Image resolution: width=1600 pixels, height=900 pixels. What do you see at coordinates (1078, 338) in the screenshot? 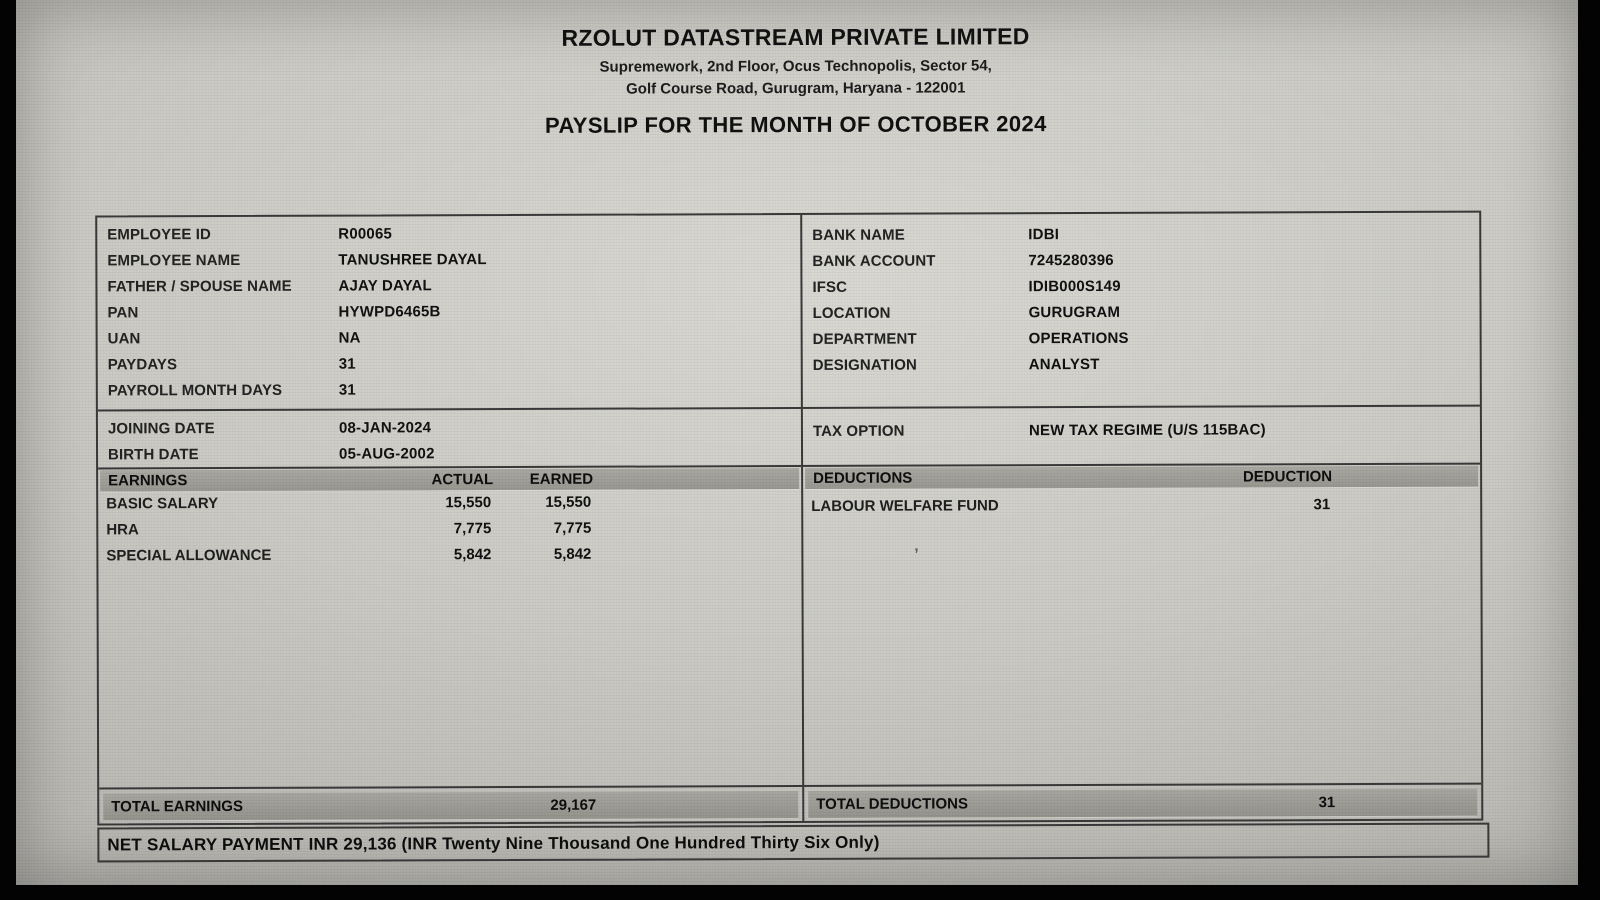
I see `field-value: OPERATIONS` at bounding box center [1078, 338].